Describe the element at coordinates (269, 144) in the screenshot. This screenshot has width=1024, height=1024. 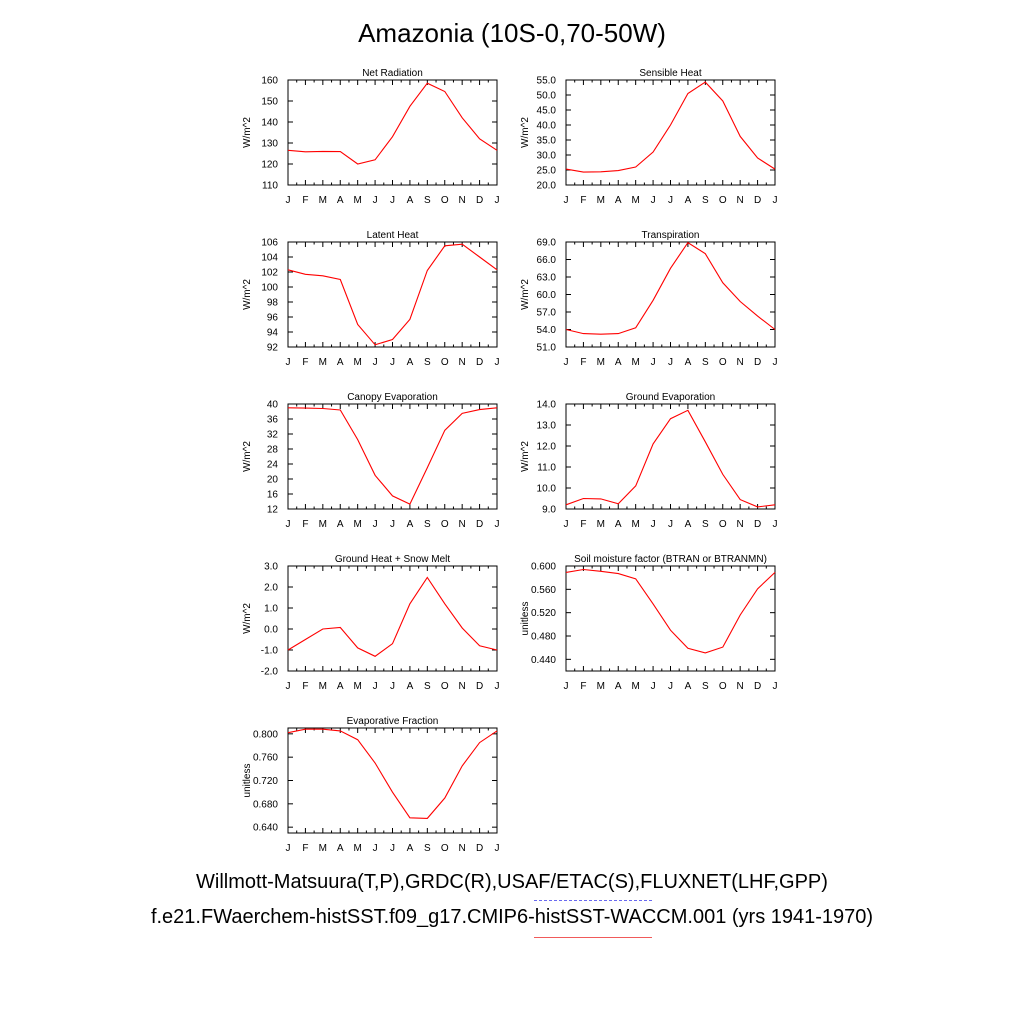
I see `y-tick-label: 130` at that location.